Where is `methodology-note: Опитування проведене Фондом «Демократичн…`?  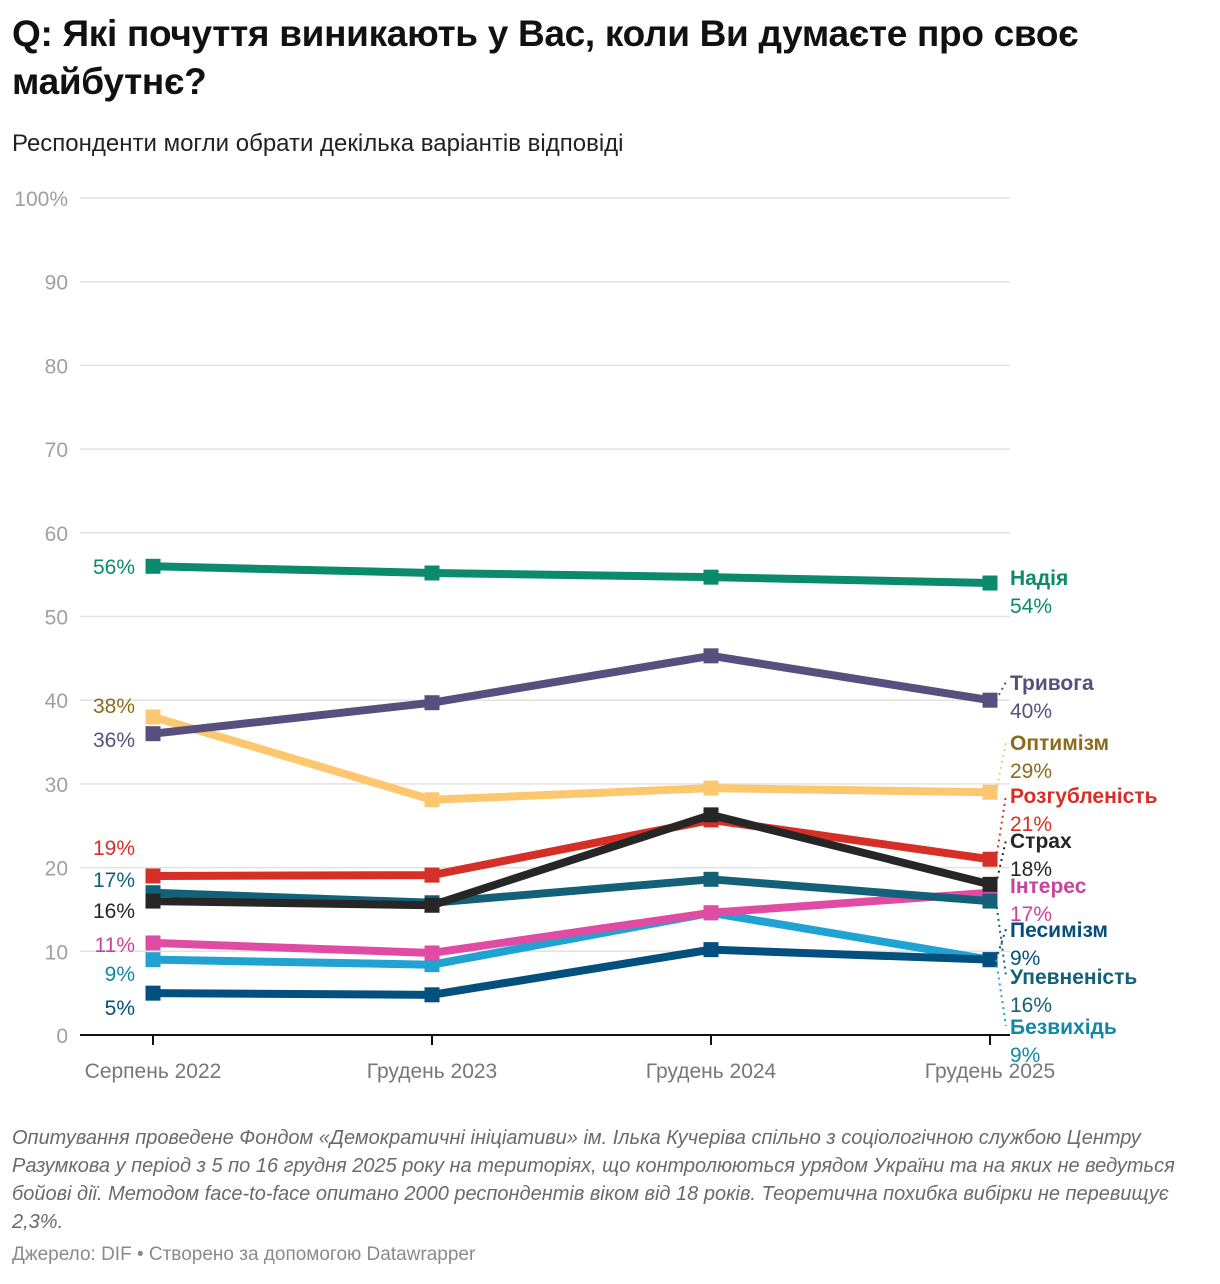 methodology-note: Опитування проведене Фондом «Демократичн… is located at coordinates (593, 1180).